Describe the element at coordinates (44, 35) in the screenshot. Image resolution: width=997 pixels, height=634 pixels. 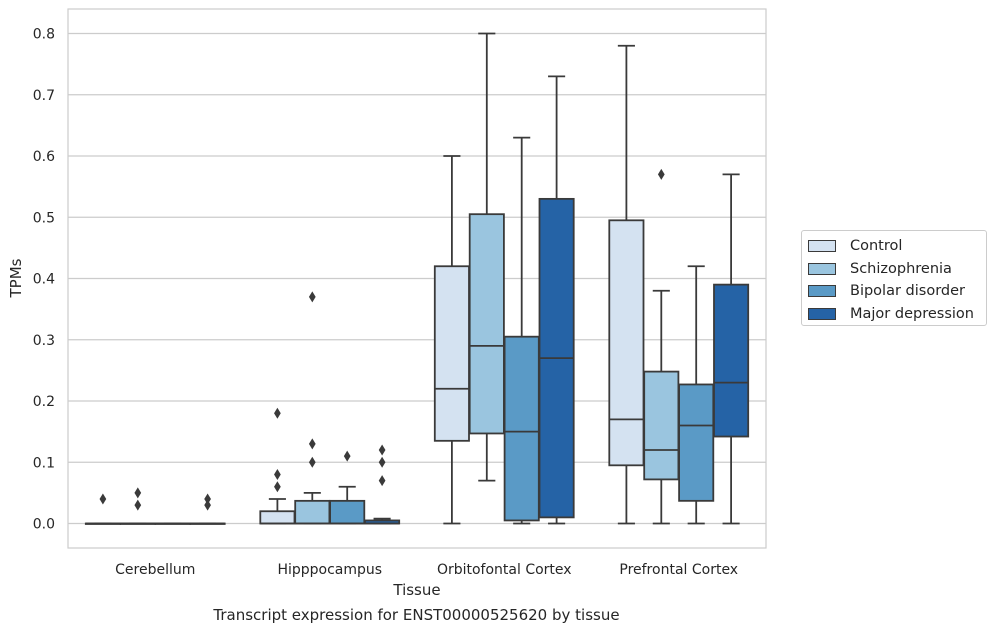
I see `y-tick-label: 0.8` at that location.